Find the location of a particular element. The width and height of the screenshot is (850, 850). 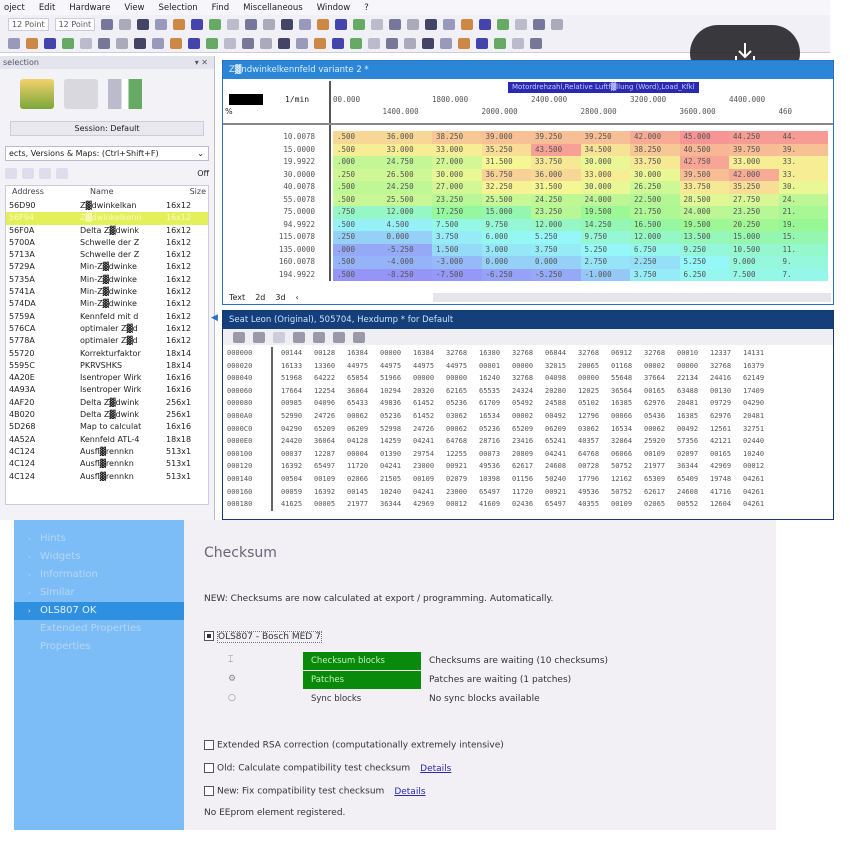

list-item: 56F94 Z▓dwinkelkenn 16x12 is located at coordinates (107, 218).